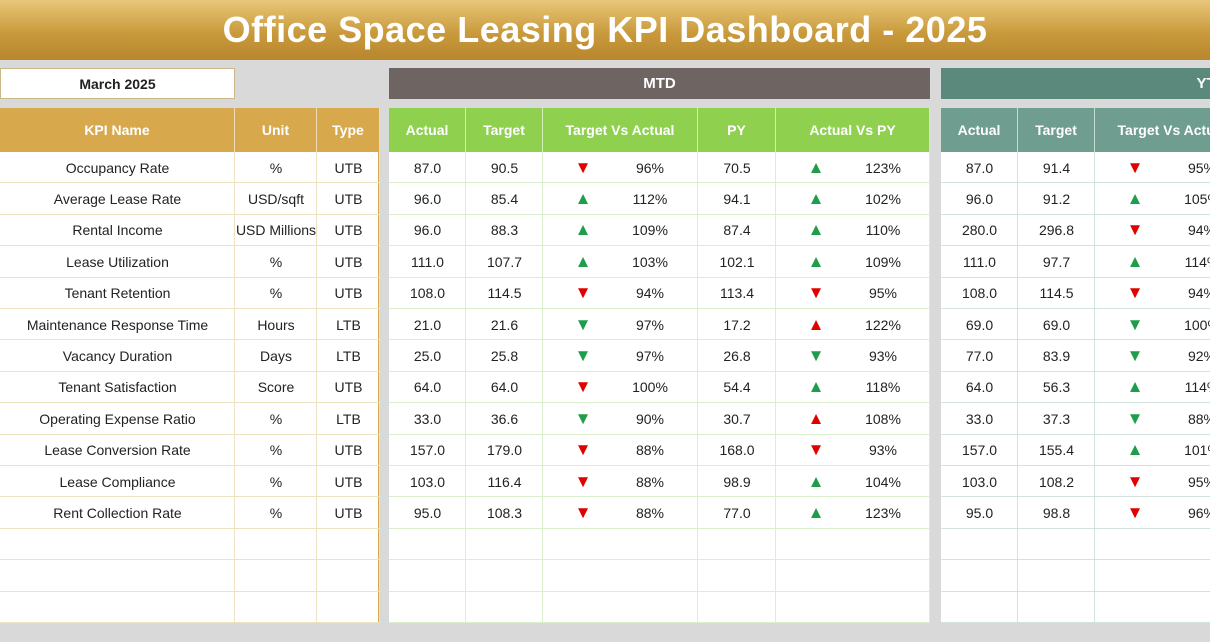  What do you see at coordinates (504, 167) in the screenshot?
I see `cell-value: 90.5` at bounding box center [504, 167].